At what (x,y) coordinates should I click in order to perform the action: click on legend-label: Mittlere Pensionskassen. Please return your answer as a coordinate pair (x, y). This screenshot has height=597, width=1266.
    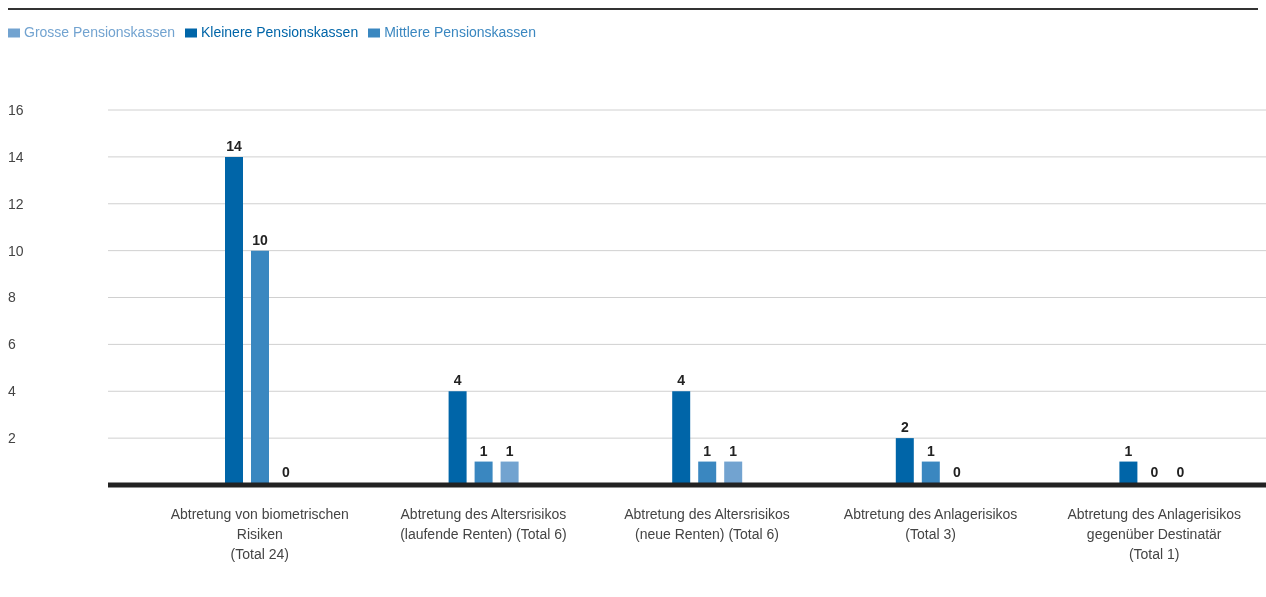
    Looking at the image, I should click on (460, 32).